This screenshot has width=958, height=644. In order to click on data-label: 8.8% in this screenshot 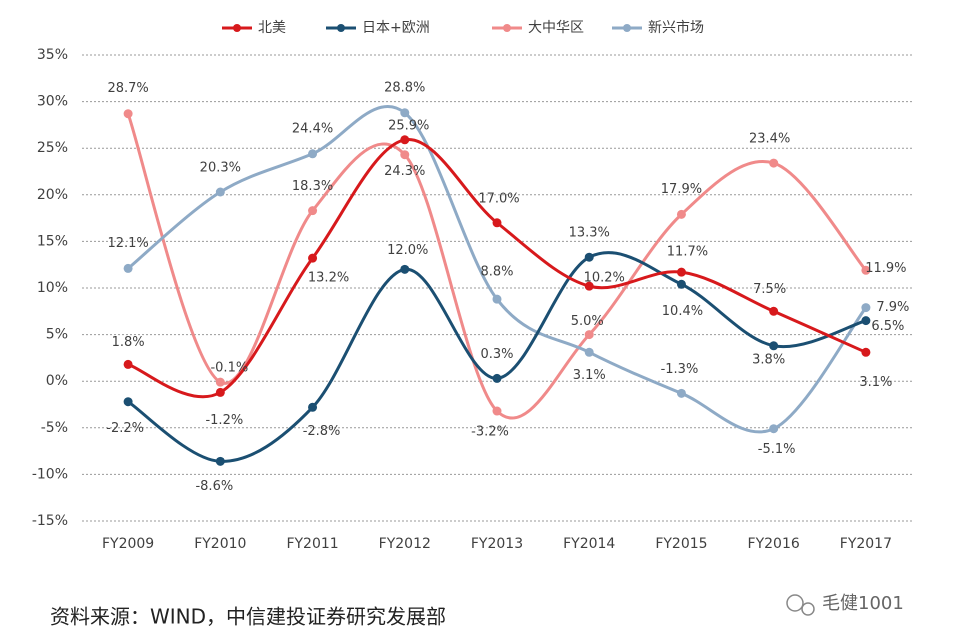, I will do `click(496, 272)`.